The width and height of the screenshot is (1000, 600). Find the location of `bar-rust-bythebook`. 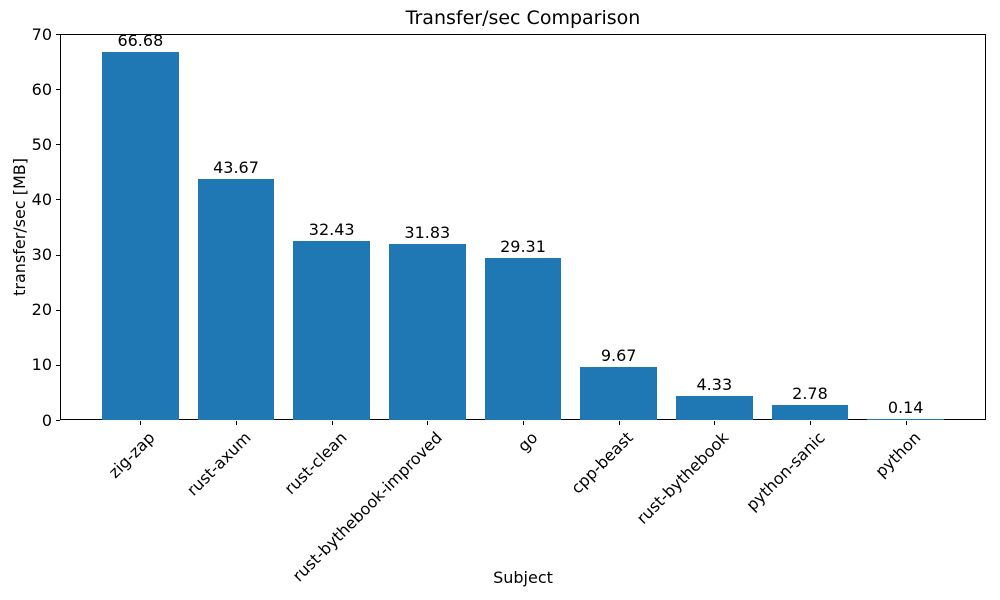

bar-rust-bythebook is located at coordinates (714, 408).